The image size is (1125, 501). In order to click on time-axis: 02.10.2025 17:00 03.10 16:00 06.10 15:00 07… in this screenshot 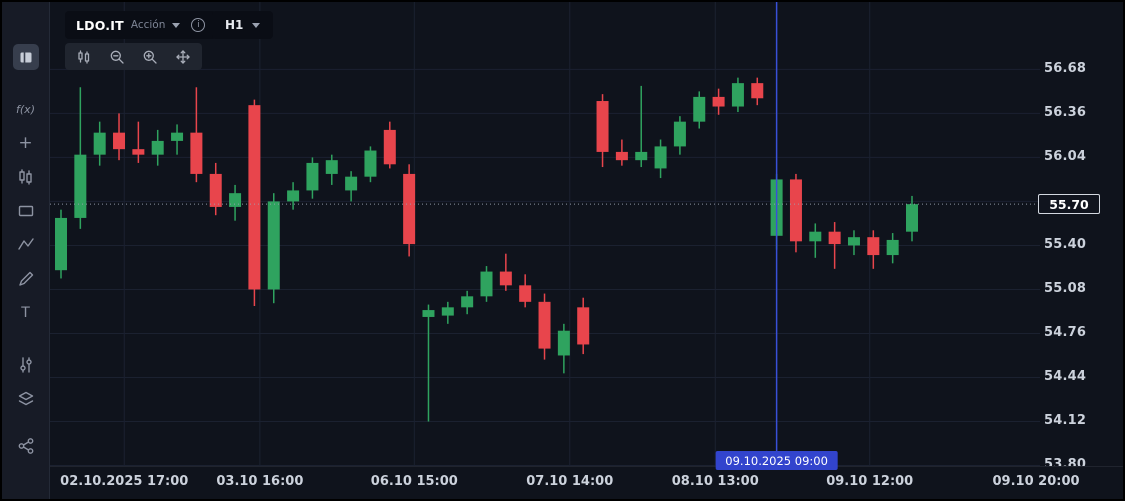, I will do `click(586, 482)`.